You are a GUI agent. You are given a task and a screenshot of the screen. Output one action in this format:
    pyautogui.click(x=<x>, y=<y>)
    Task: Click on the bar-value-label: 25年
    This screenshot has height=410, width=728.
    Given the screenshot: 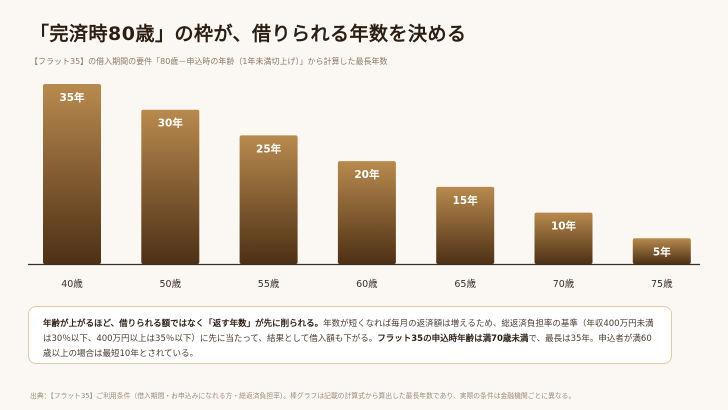 What is the action you would take?
    pyautogui.click(x=269, y=148)
    